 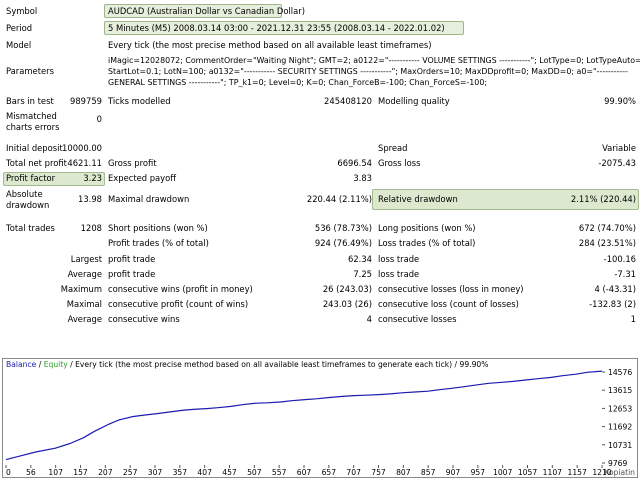 I want to click on avg-cons-wins-value: 4, so click(x=369, y=319).